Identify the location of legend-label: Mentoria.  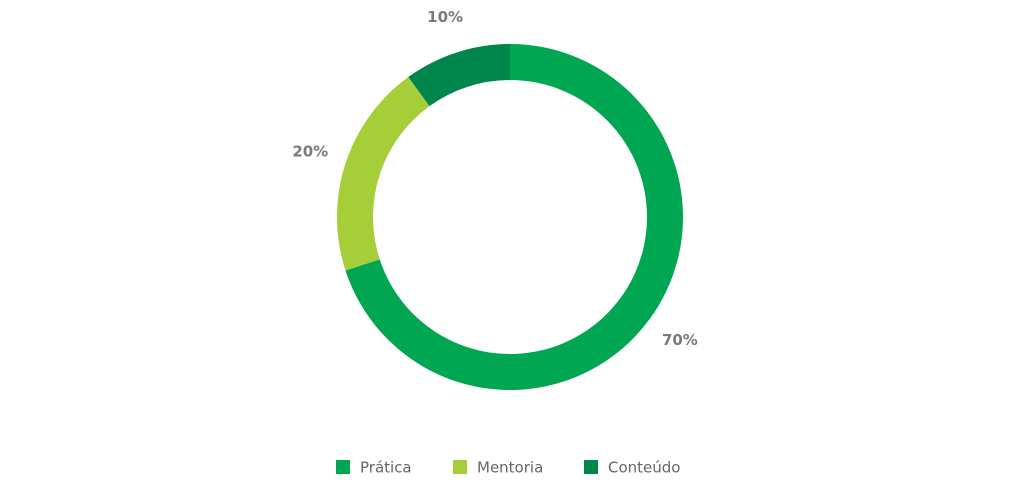
(510, 468).